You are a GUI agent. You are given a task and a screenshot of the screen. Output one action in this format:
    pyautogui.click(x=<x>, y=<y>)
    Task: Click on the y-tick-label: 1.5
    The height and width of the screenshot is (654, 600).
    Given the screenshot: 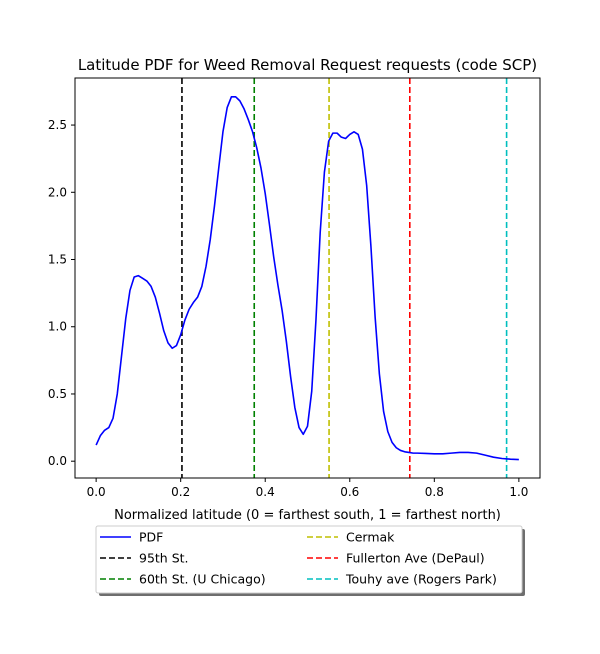 What is the action you would take?
    pyautogui.click(x=57, y=260)
    